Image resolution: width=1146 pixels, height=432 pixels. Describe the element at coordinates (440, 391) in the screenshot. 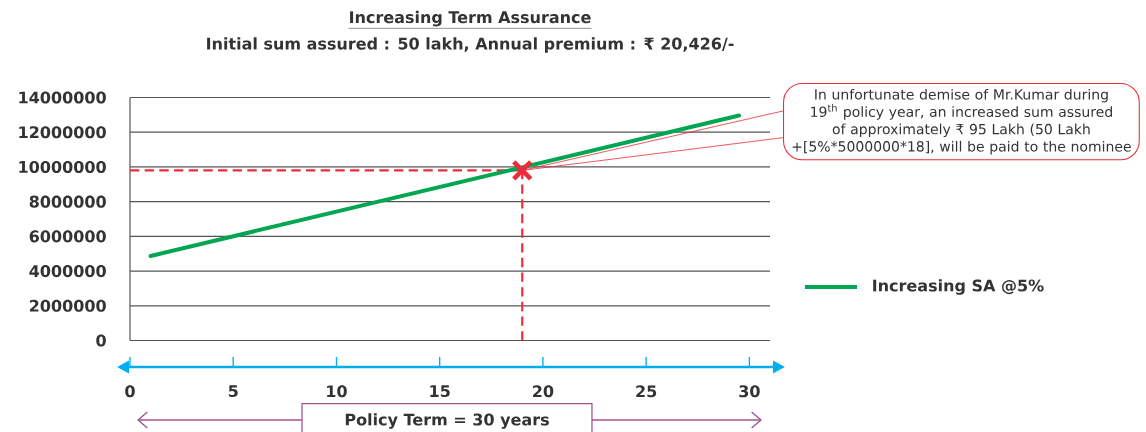

I see `x-tick-label: 15` at that location.